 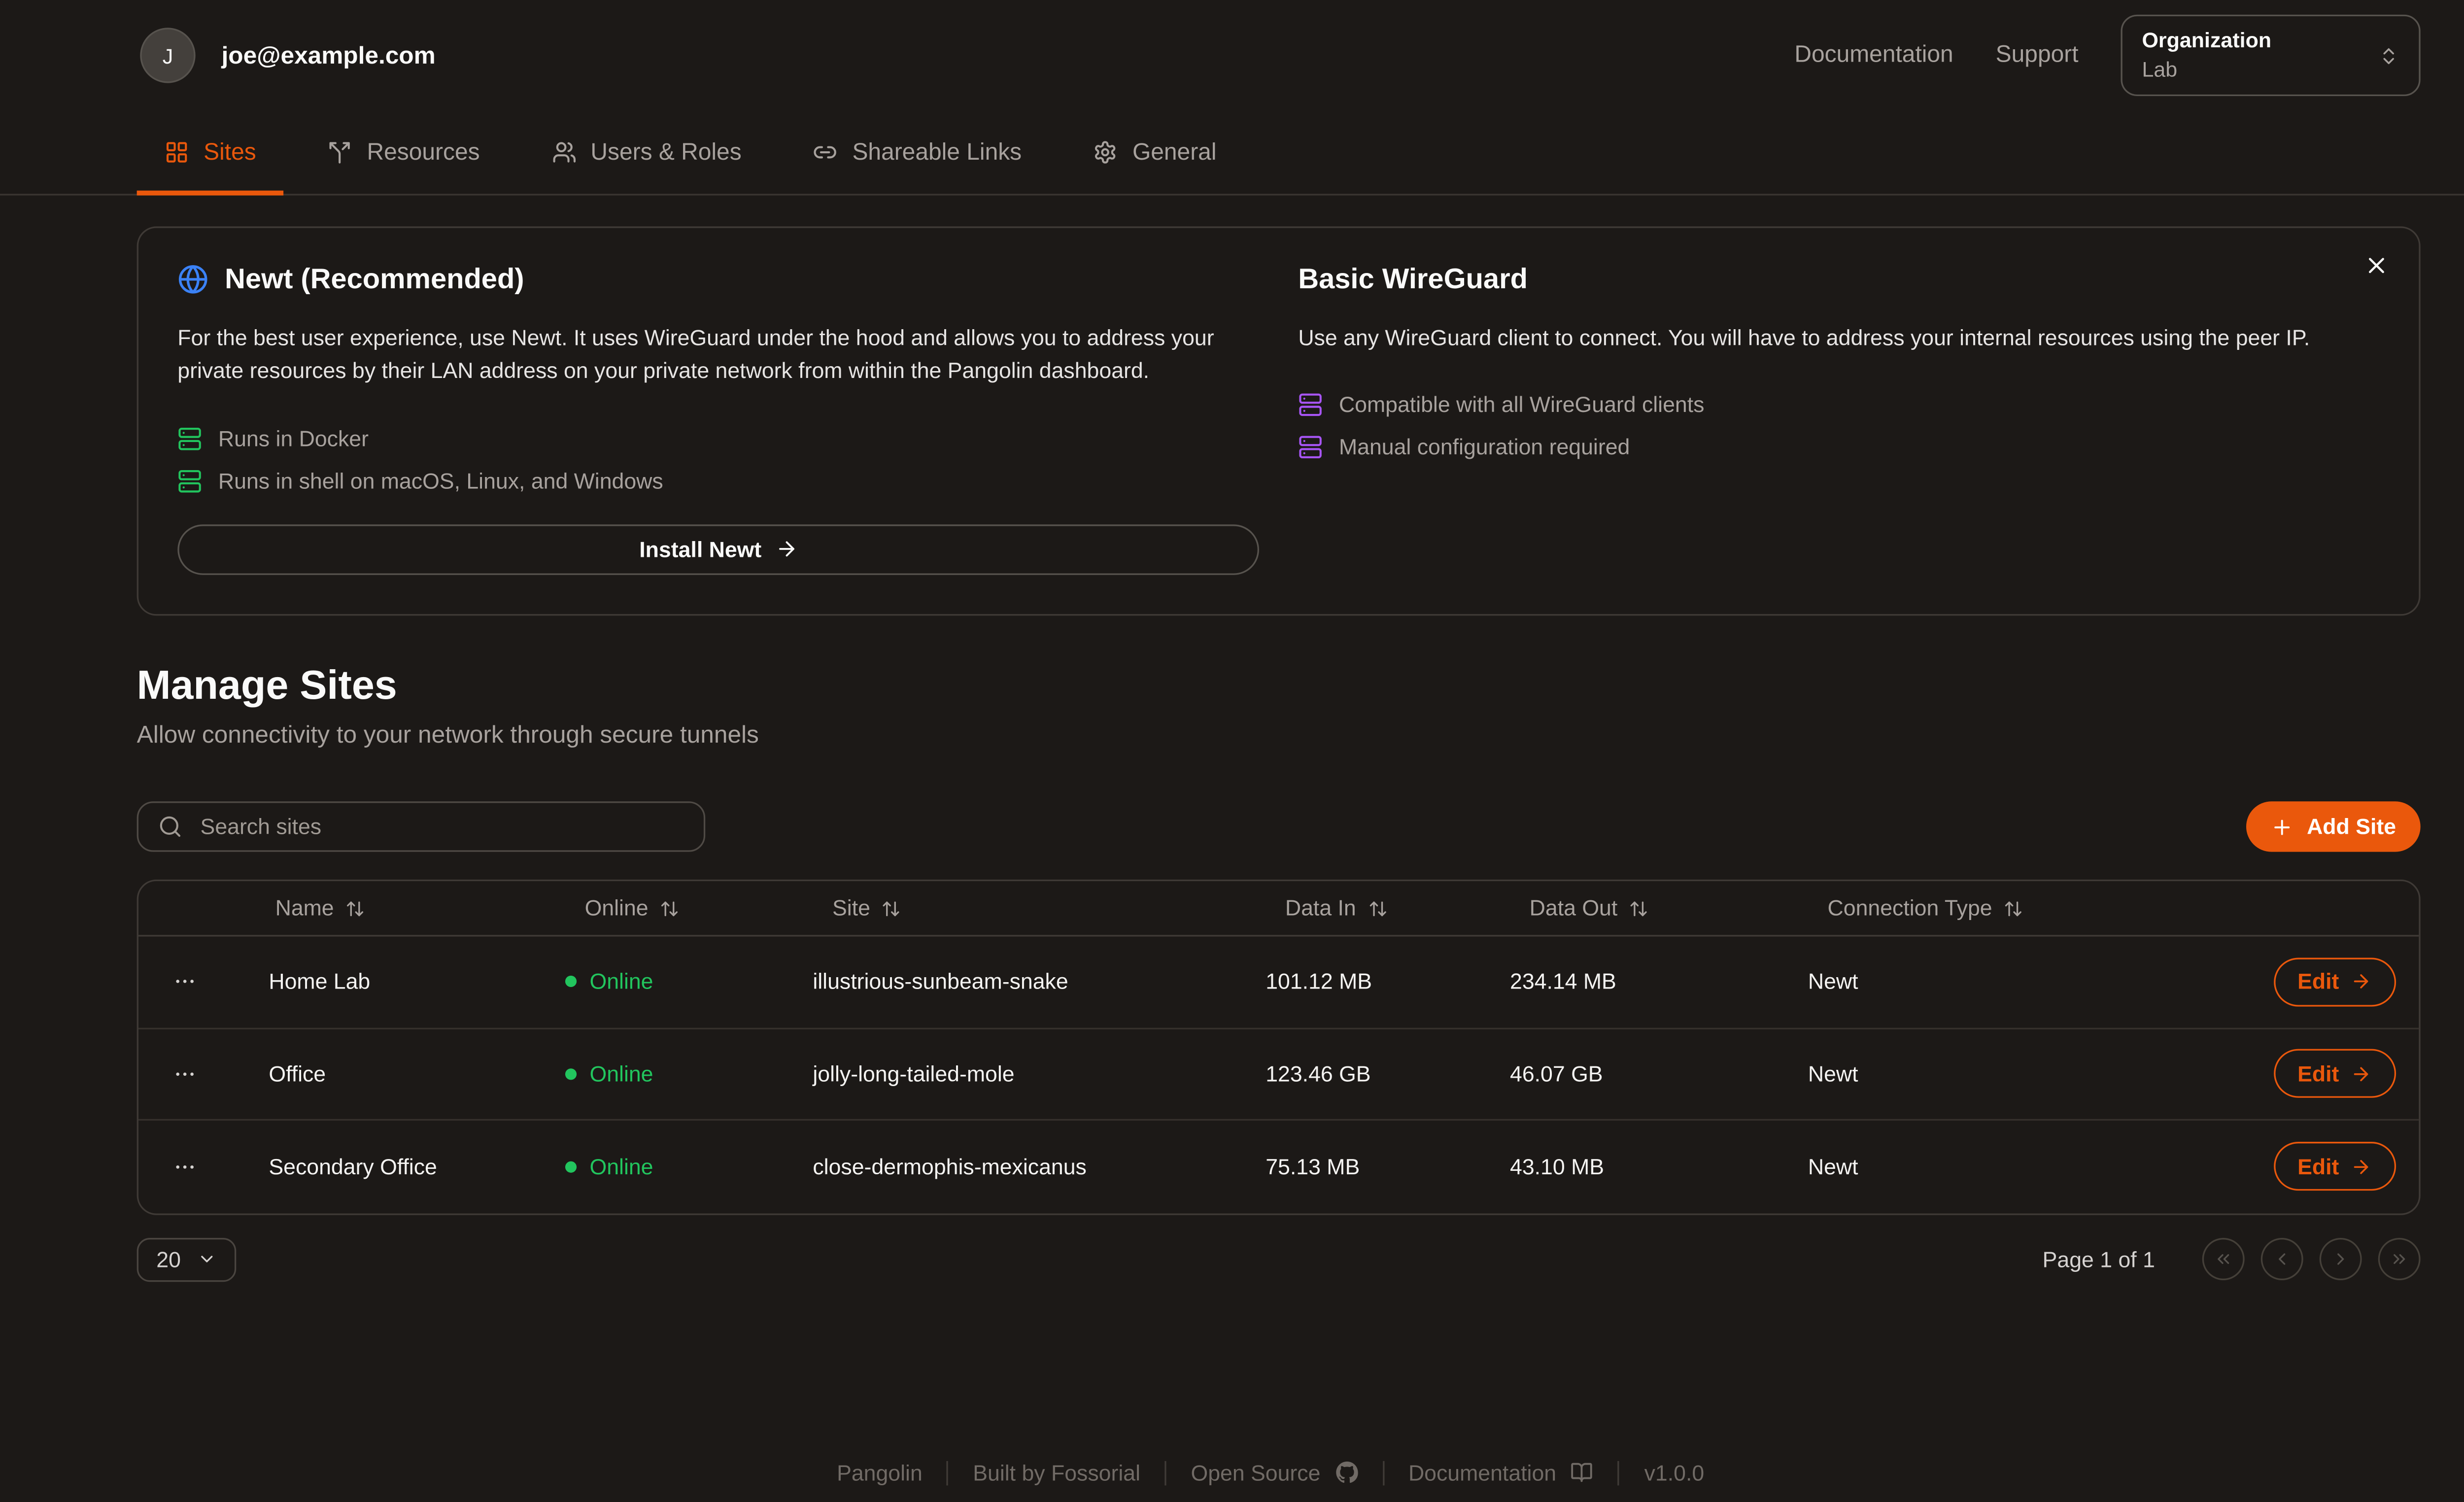 I want to click on newt-title-row: Newt (Recommended), so click(x=718, y=279).